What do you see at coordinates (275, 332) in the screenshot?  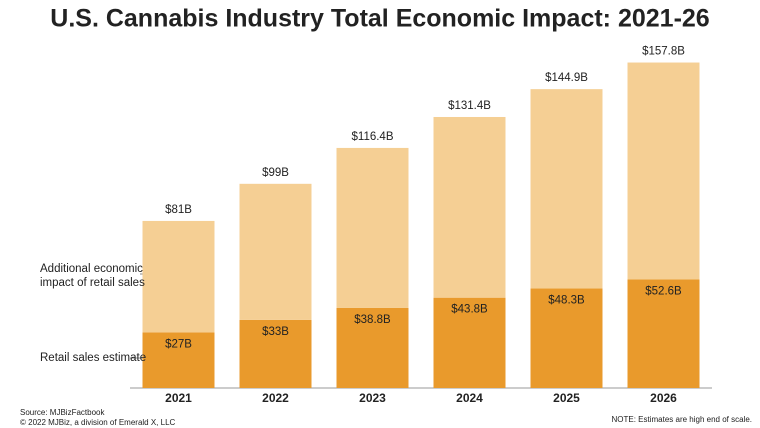 I see `value-label: $33B` at bounding box center [275, 332].